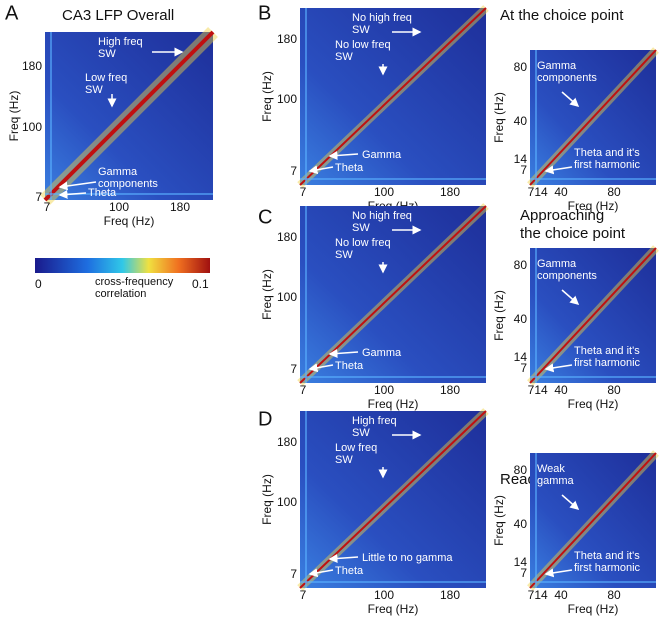  I want to click on panel-letter: D, so click(265, 419).